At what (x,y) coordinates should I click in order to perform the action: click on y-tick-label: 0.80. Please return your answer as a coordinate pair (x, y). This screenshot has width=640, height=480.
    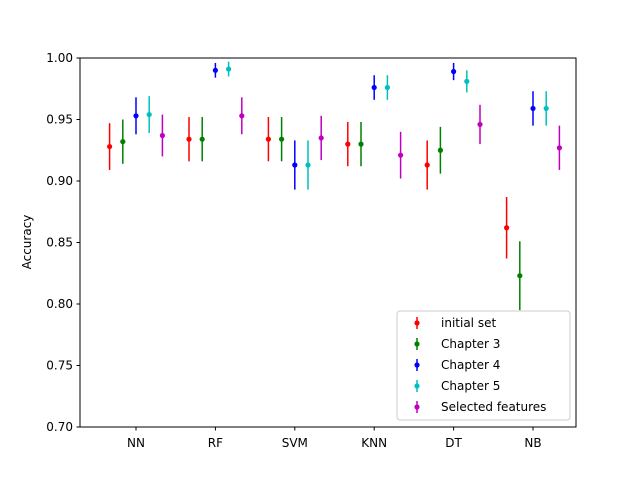
    Looking at the image, I should click on (59, 304).